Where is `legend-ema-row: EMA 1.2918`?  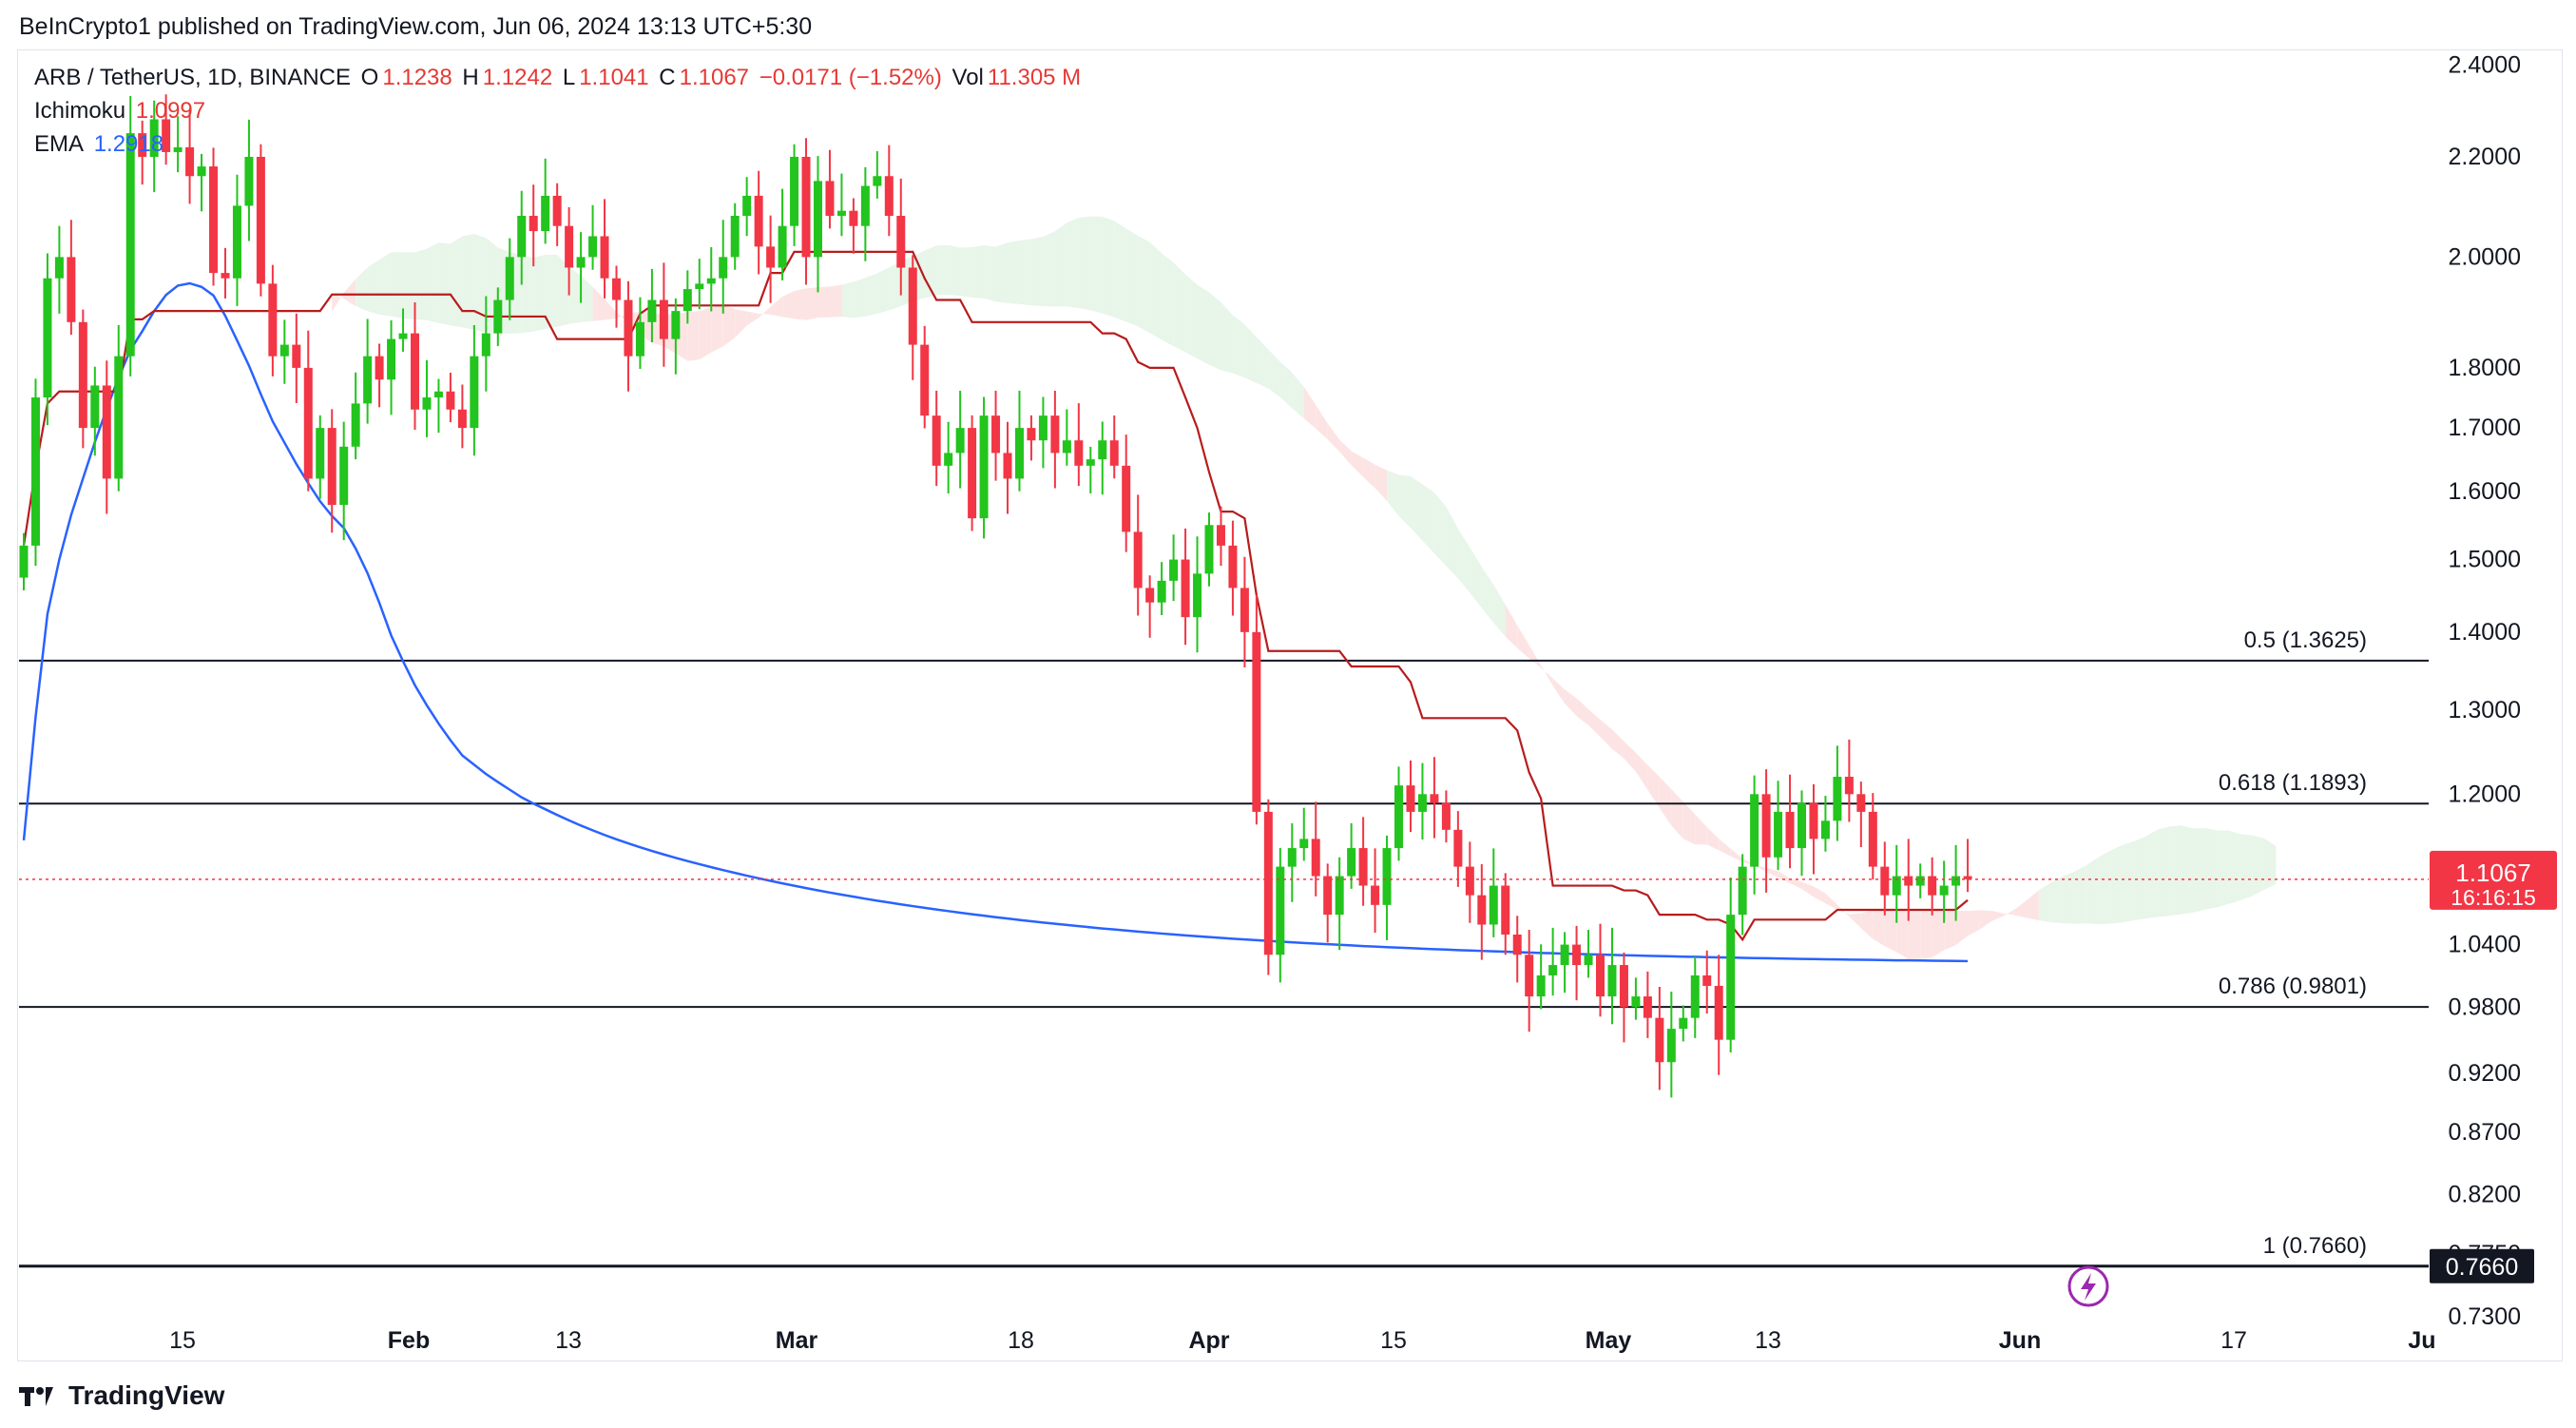 legend-ema-row: EMA 1.2918 is located at coordinates (100, 144).